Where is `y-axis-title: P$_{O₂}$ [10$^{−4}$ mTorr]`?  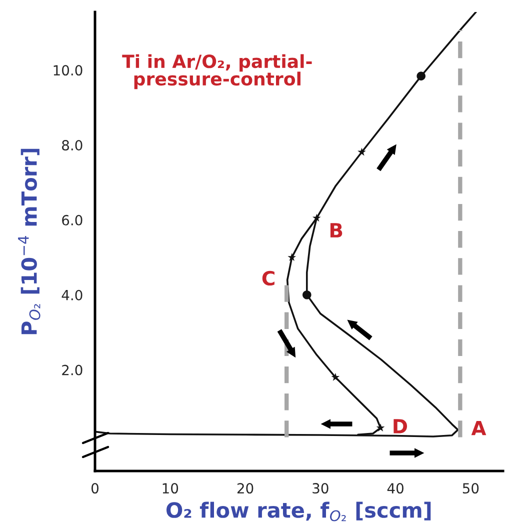
y-axis-title: P$_{O₂}$ [10$^{−4}$ mTorr] is located at coordinates (29, 241).